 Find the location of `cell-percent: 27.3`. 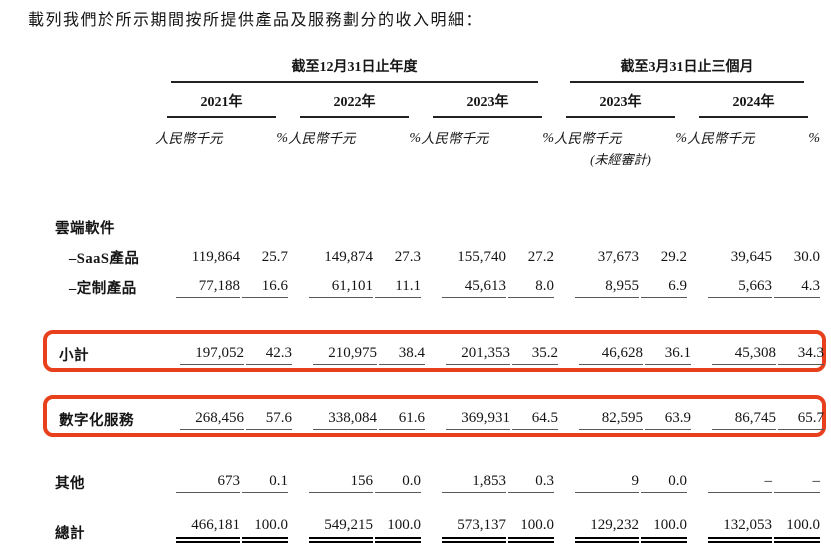

cell-percent: 27.3 is located at coordinates (407, 257).